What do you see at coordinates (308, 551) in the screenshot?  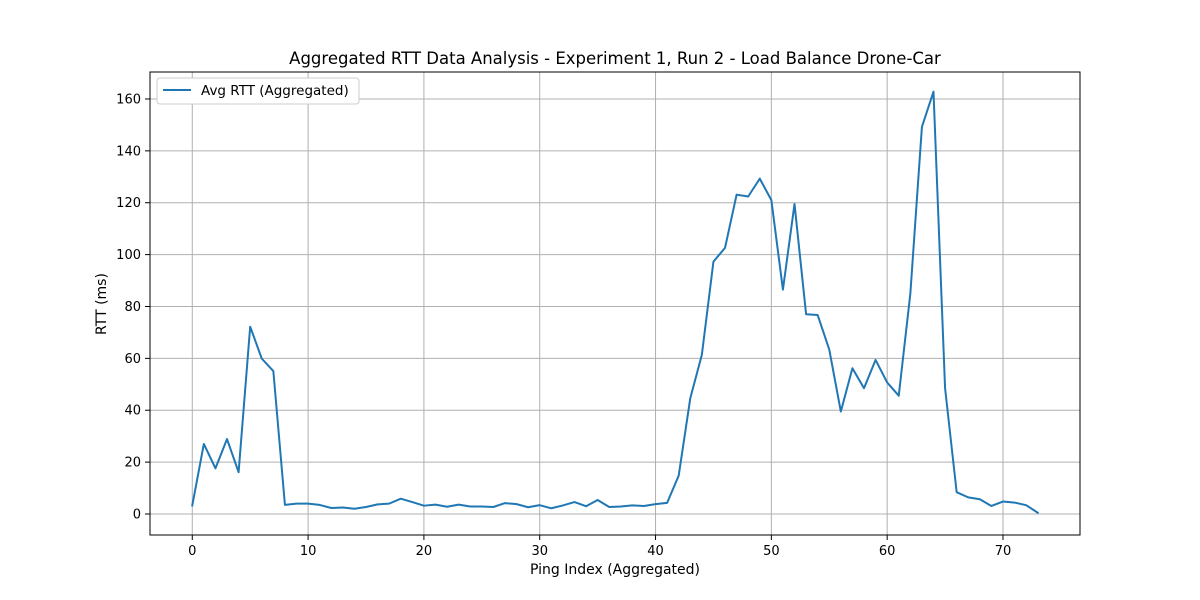 I see `x-tick-label: 10` at bounding box center [308, 551].